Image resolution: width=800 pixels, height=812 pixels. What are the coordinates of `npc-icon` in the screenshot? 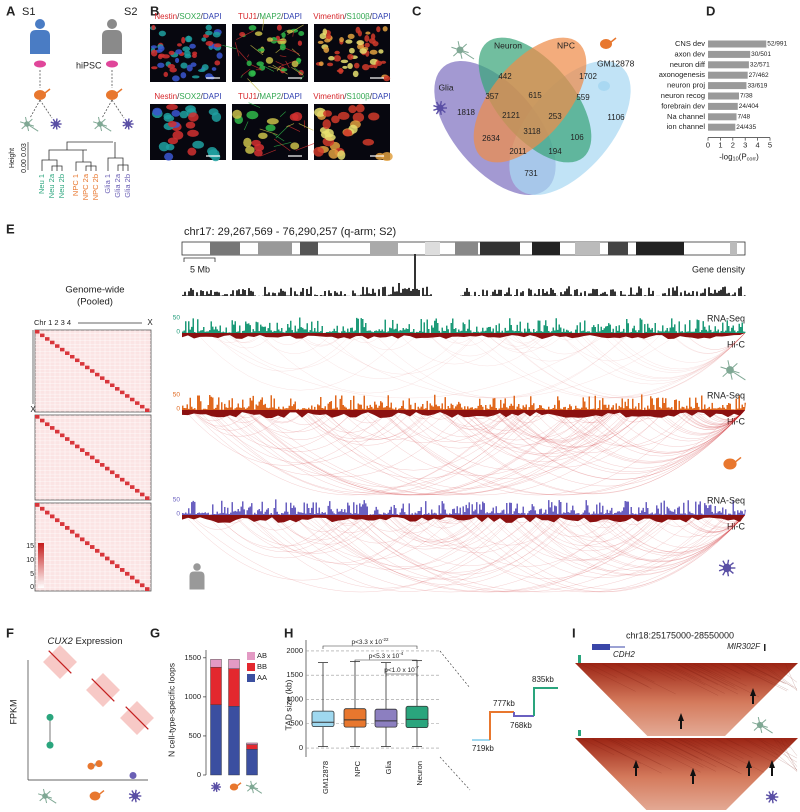 It's located at (234, 787).